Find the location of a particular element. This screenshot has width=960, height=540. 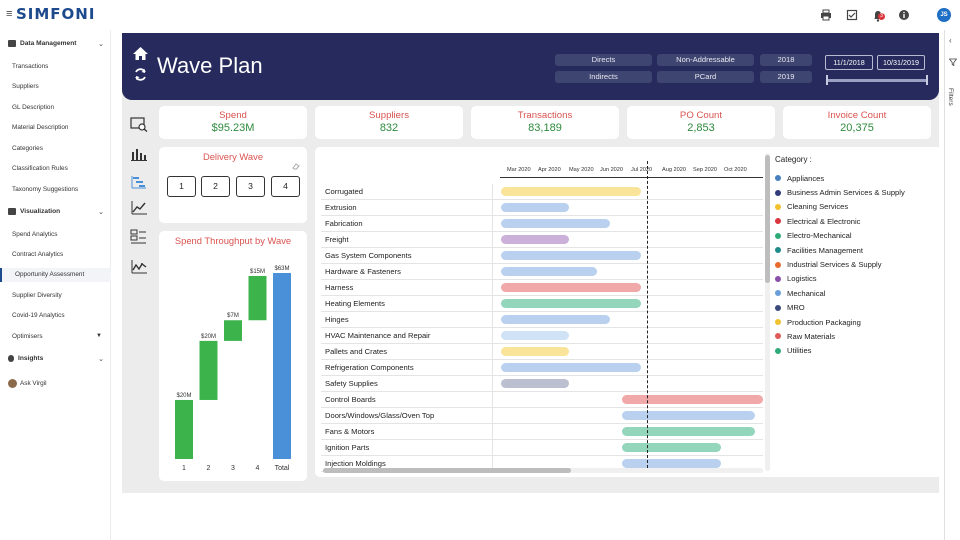

wave-button-4: 4 is located at coordinates (285, 186).